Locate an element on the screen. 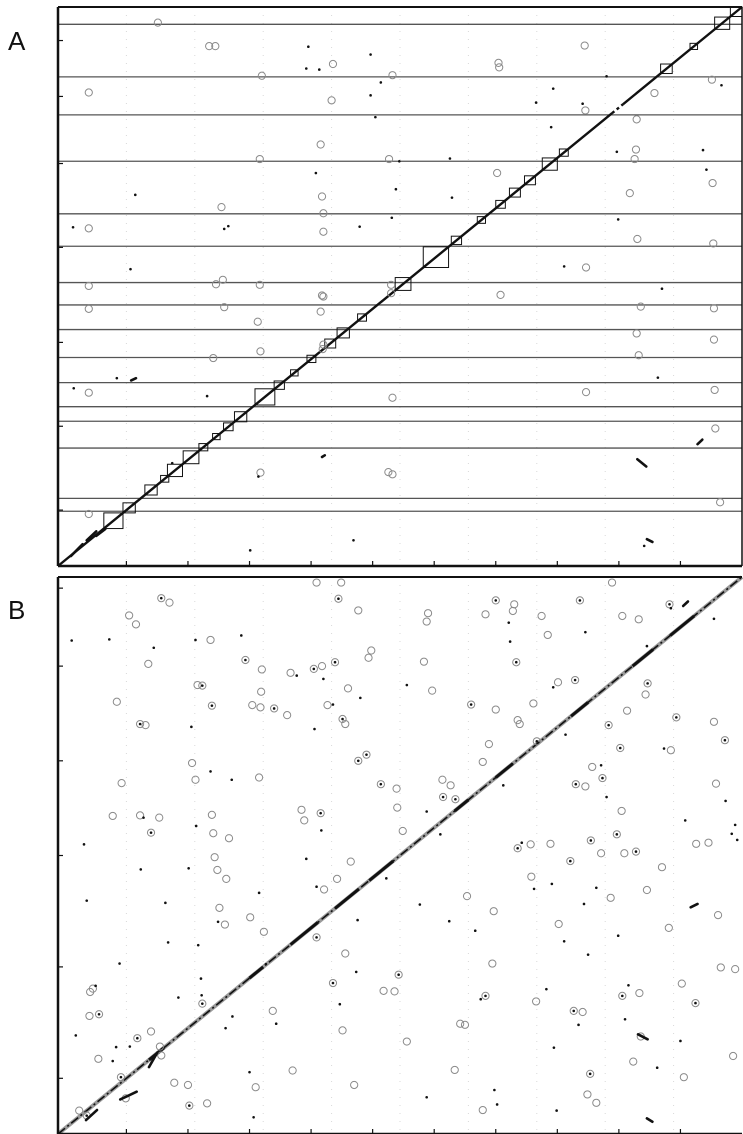  panel-a-diagonal-dashed is located at coordinates (617, 109).